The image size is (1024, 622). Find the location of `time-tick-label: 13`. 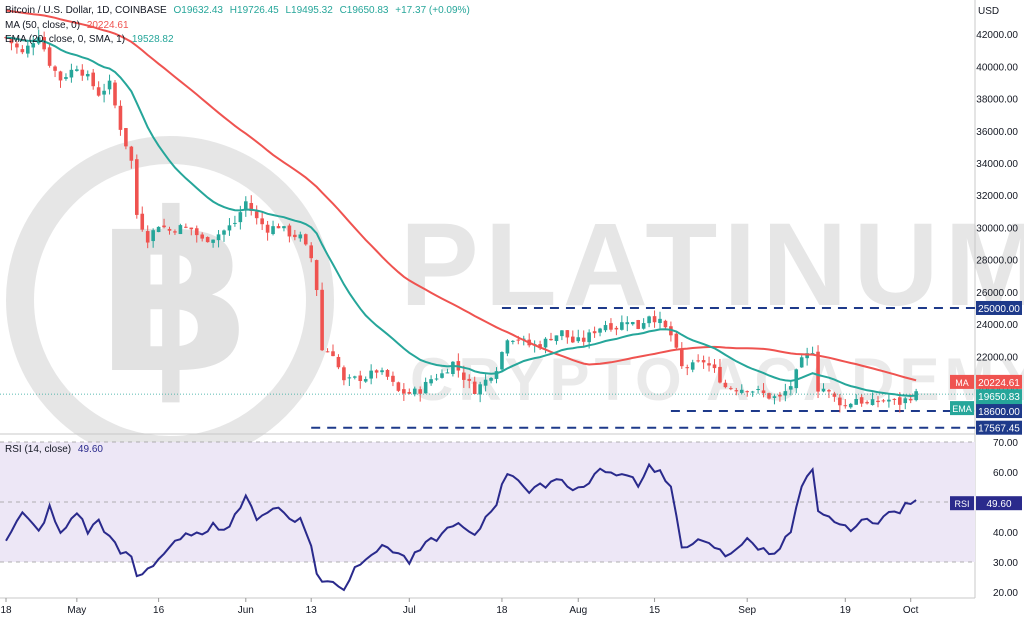

time-tick-label: 13 is located at coordinates (312, 610).